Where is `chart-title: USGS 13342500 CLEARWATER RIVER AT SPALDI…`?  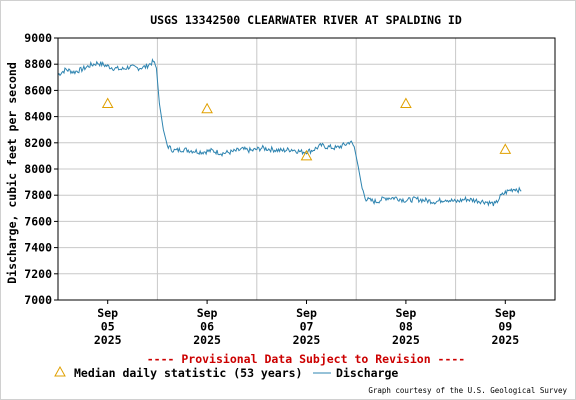 chart-title: USGS 13342500 CLEARWATER RIVER AT SPALDI… is located at coordinates (306, 20).